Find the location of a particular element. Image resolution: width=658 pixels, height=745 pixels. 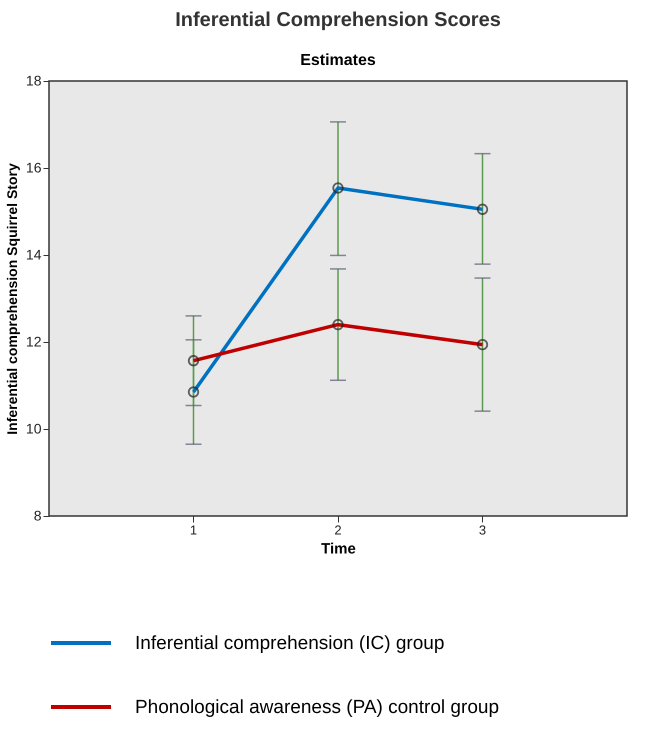

x-tick-label: 2 is located at coordinates (338, 530).